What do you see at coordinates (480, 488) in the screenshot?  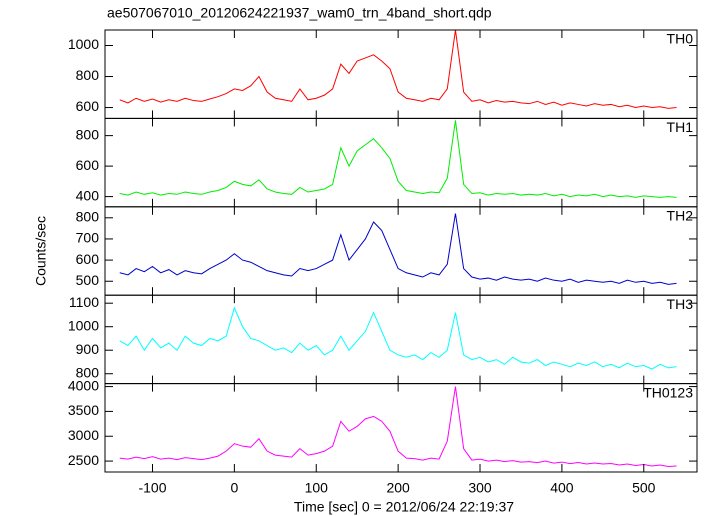 I see `x-tick-label: 300` at bounding box center [480, 488].